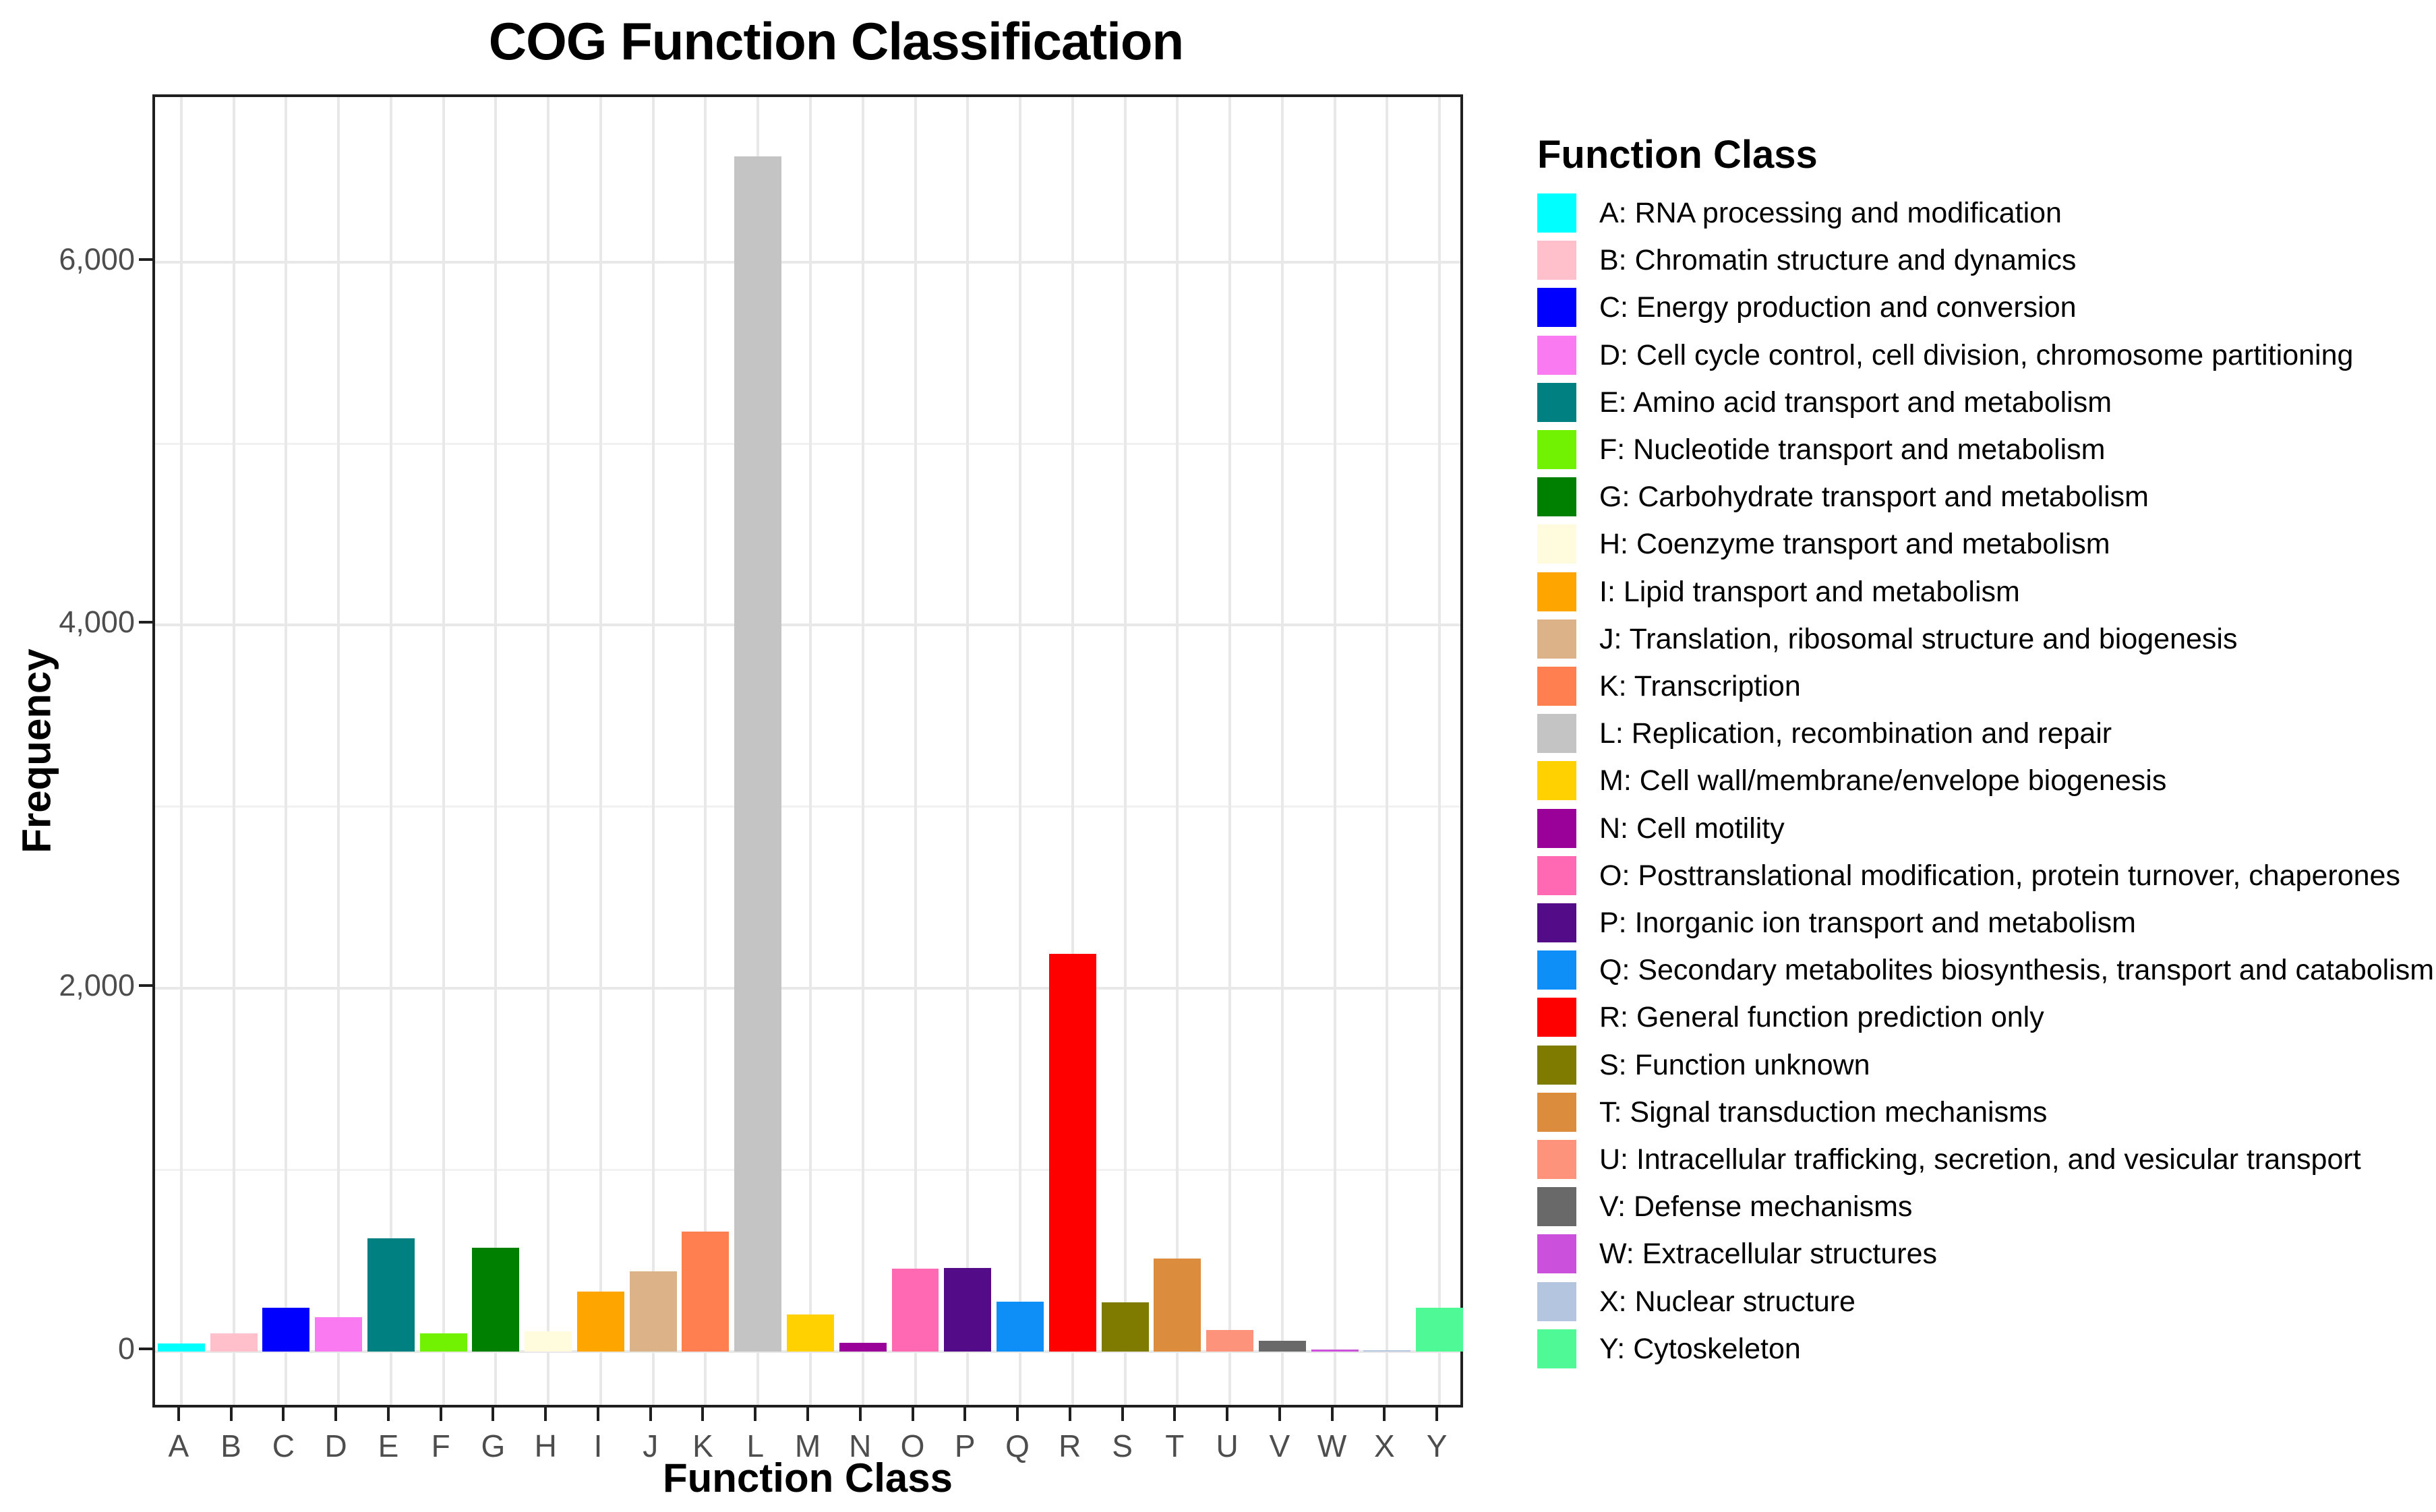 This screenshot has width=2436, height=1512. What do you see at coordinates (1821, 1017) in the screenshot?
I see `legend-label-R: R: General function prediction only` at bounding box center [1821, 1017].